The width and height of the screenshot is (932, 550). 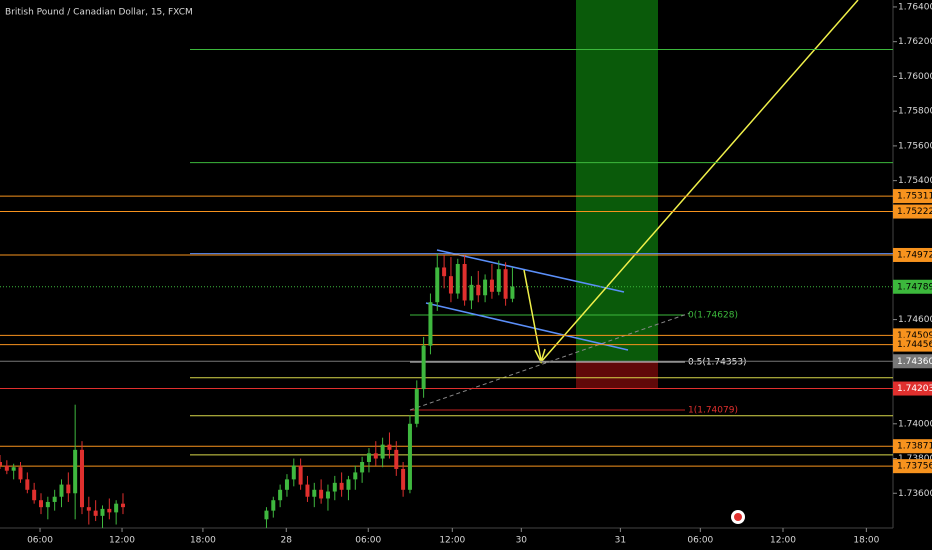 What do you see at coordinates (914, 336) in the screenshot?
I see `price-tag-label: 1.74509` at bounding box center [914, 336].